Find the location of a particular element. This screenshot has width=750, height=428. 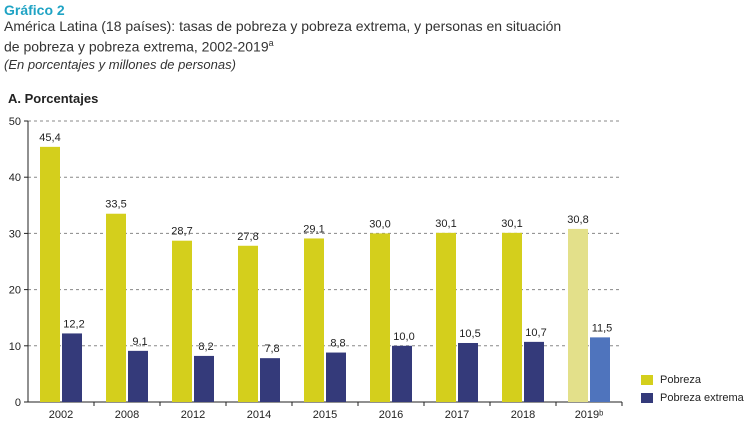

title-footnote-mark: a is located at coordinates (271, 43).